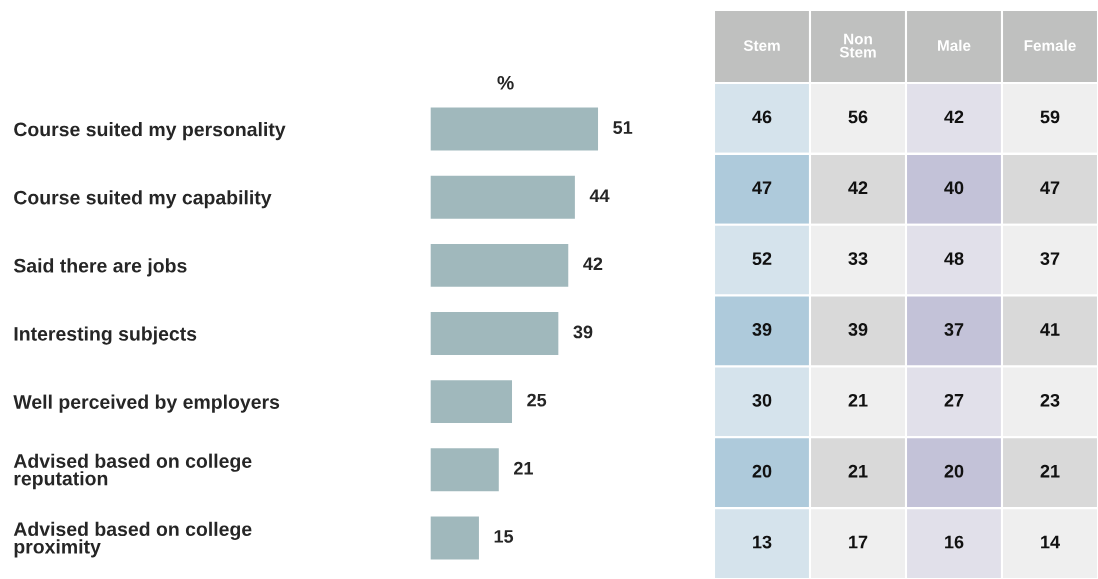 This screenshot has width=1098, height=579. I want to click on y-tick-label: Course suited my personality, so click(150, 131).